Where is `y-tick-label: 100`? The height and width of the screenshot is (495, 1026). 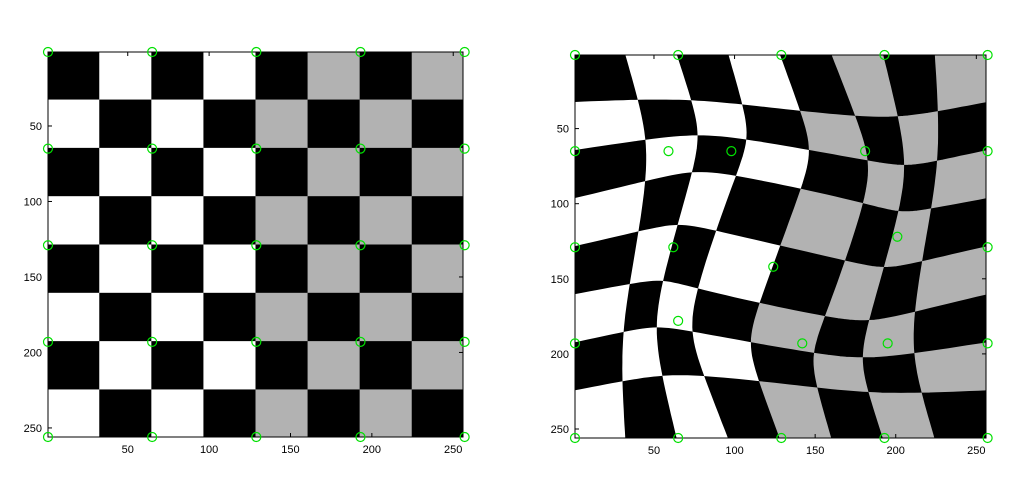
y-tick-label: 100 is located at coordinates (33, 202).